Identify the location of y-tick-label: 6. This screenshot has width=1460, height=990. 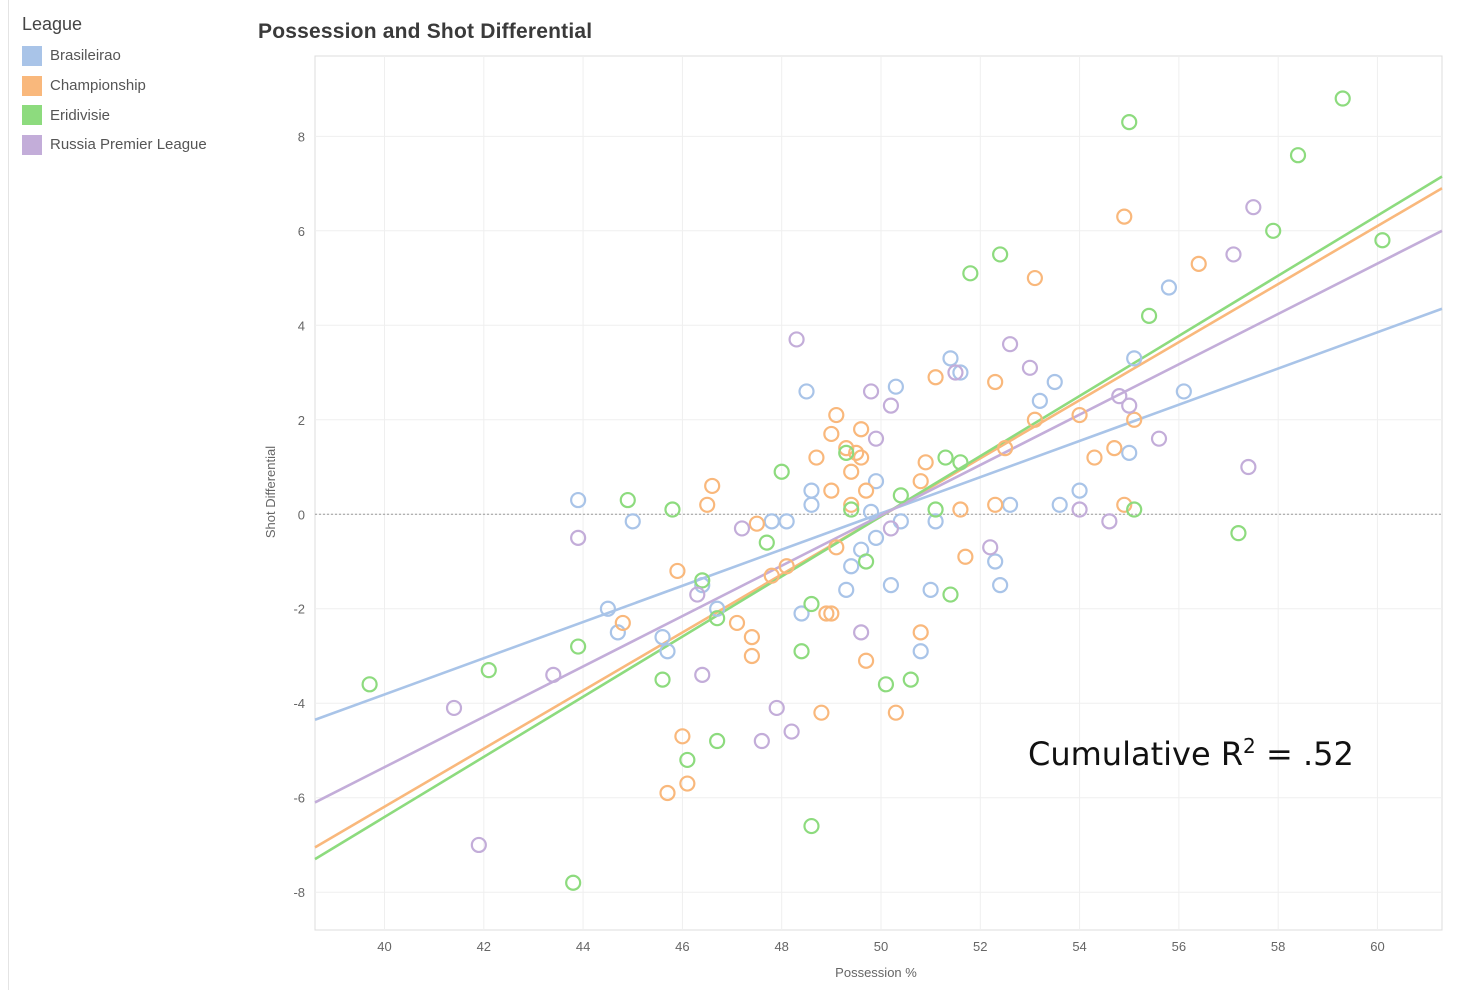
(301, 231).